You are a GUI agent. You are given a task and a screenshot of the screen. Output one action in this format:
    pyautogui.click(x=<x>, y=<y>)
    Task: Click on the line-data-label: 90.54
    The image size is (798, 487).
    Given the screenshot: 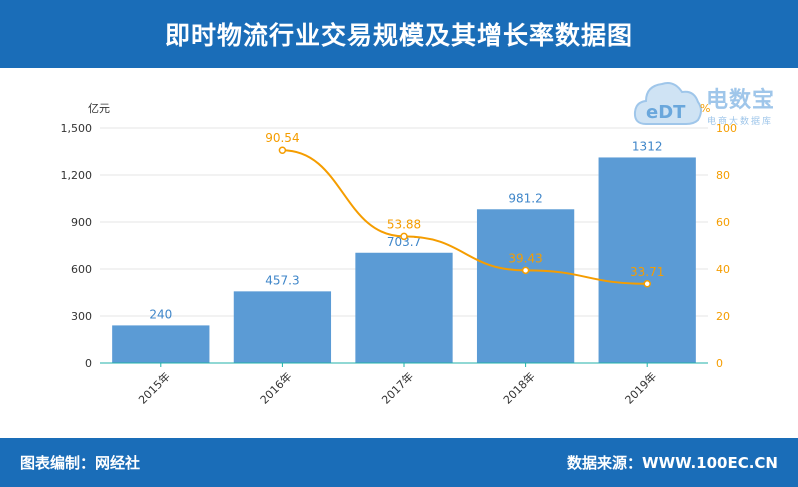 What is the action you would take?
    pyautogui.click(x=282, y=138)
    